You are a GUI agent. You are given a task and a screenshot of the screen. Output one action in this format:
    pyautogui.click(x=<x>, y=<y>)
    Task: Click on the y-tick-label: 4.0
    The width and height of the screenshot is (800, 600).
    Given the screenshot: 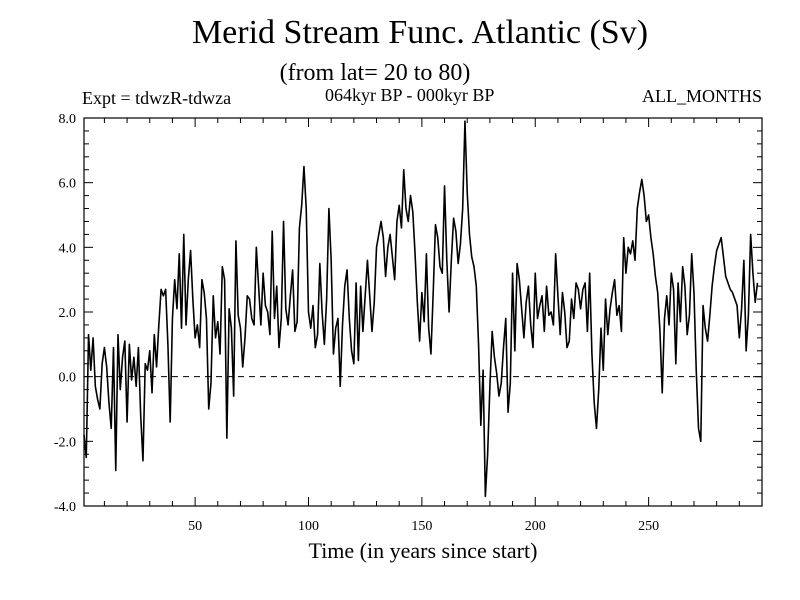 What is the action you would take?
    pyautogui.click(x=68, y=248)
    